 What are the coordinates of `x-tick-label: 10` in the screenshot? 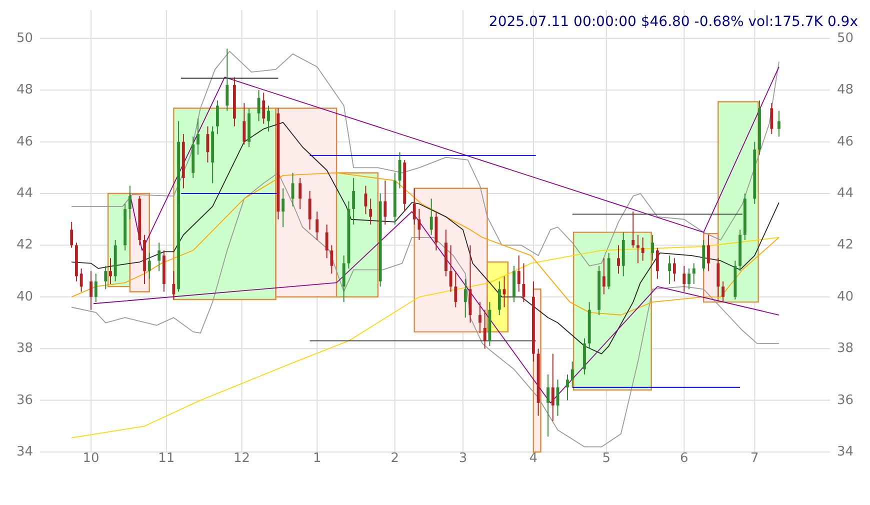 It's located at (91, 458).